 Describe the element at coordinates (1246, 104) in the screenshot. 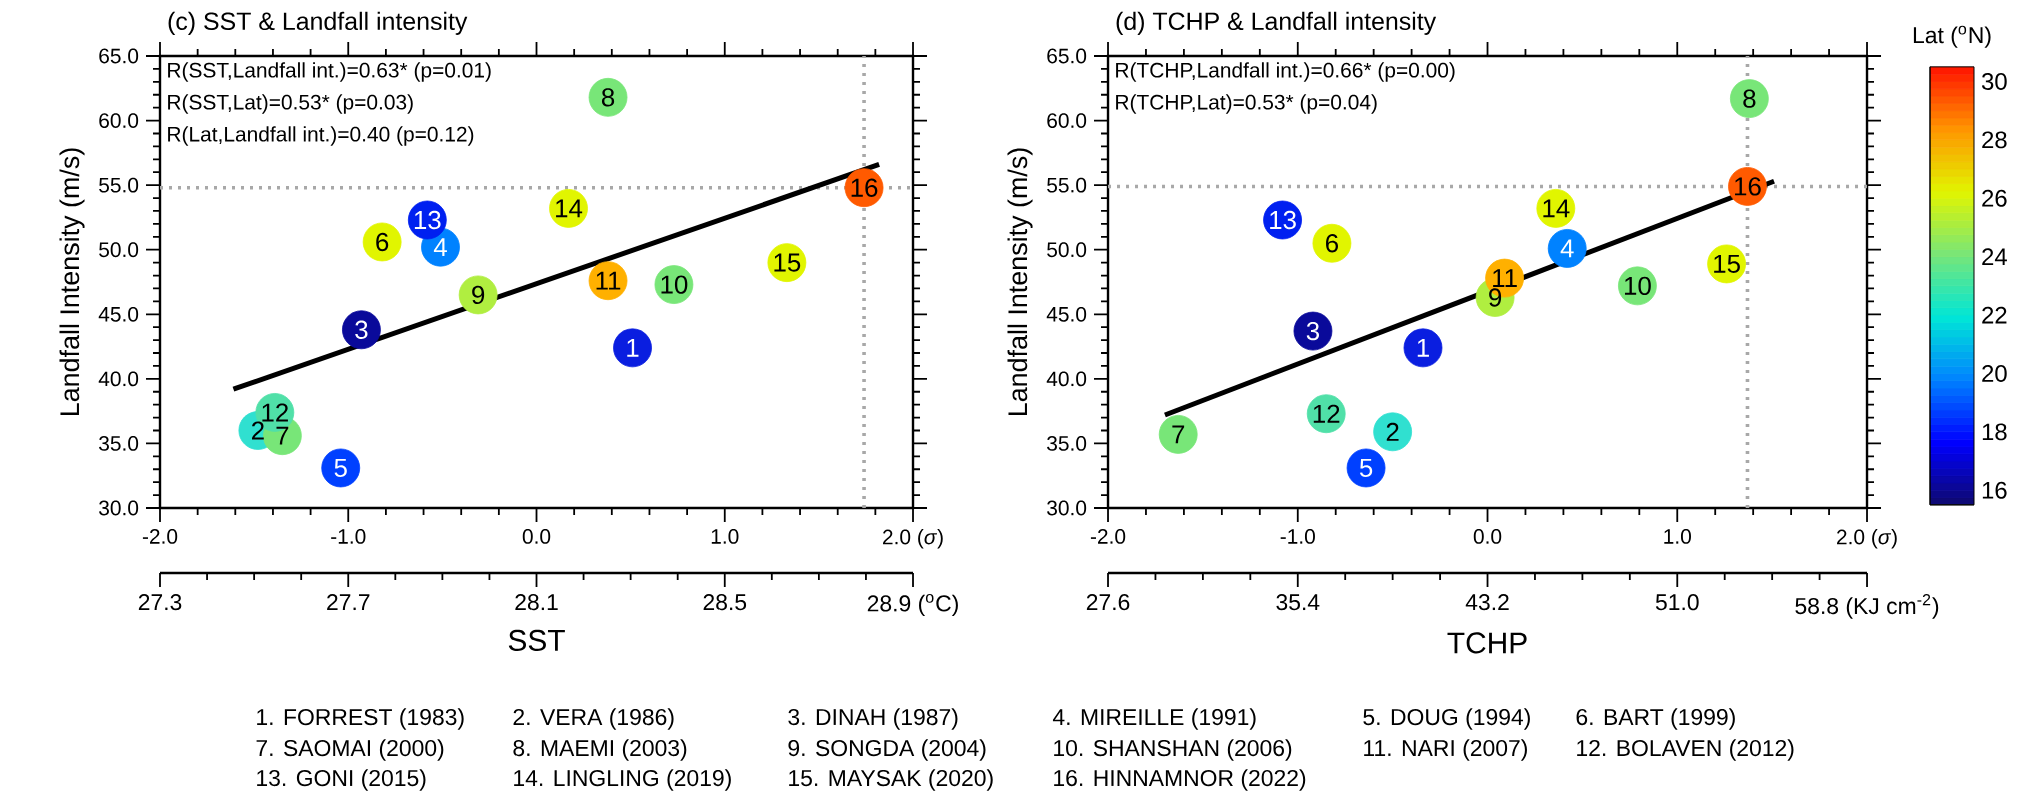

I see `annotation: R(TCHP,Lat)=0.53* (p=0.04)` at that location.